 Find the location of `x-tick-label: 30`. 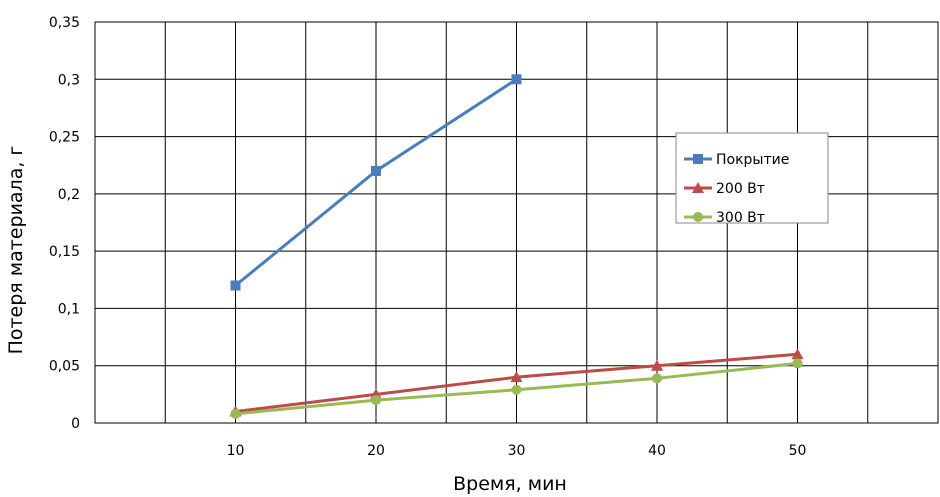

x-tick-label: 30 is located at coordinates (517, 451).